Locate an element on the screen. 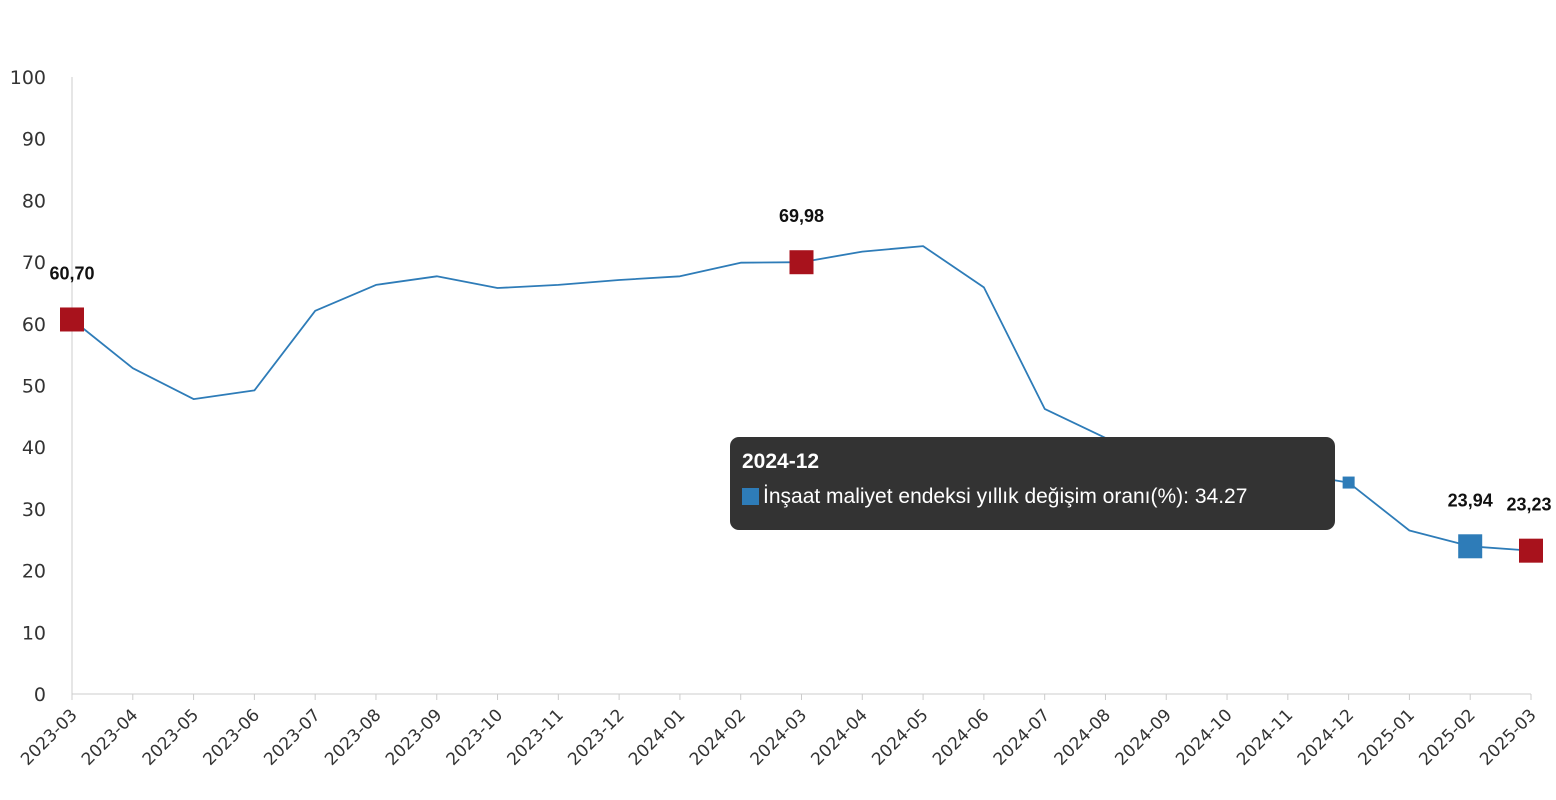  y-tick-label: 100 is located at coordinates (28, 78).